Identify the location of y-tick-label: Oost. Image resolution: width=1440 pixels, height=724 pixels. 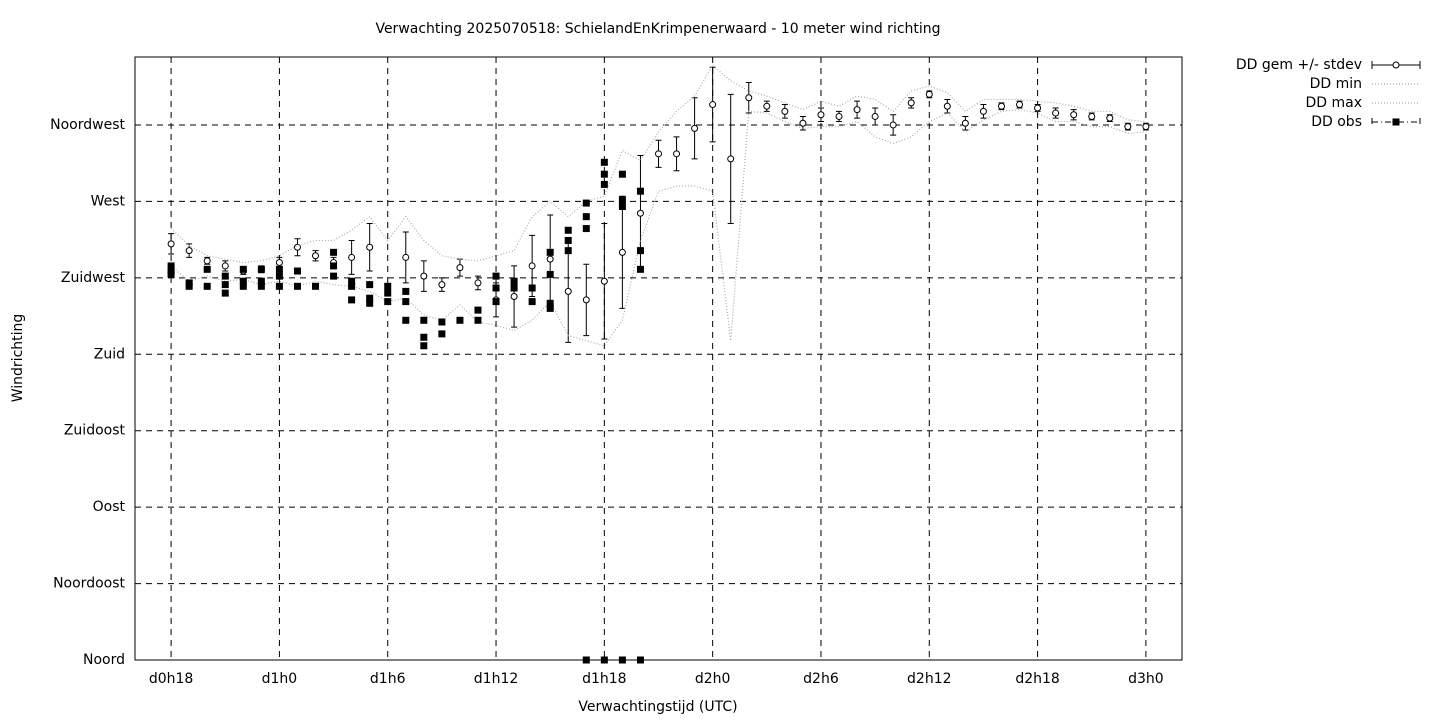
(109, 507).